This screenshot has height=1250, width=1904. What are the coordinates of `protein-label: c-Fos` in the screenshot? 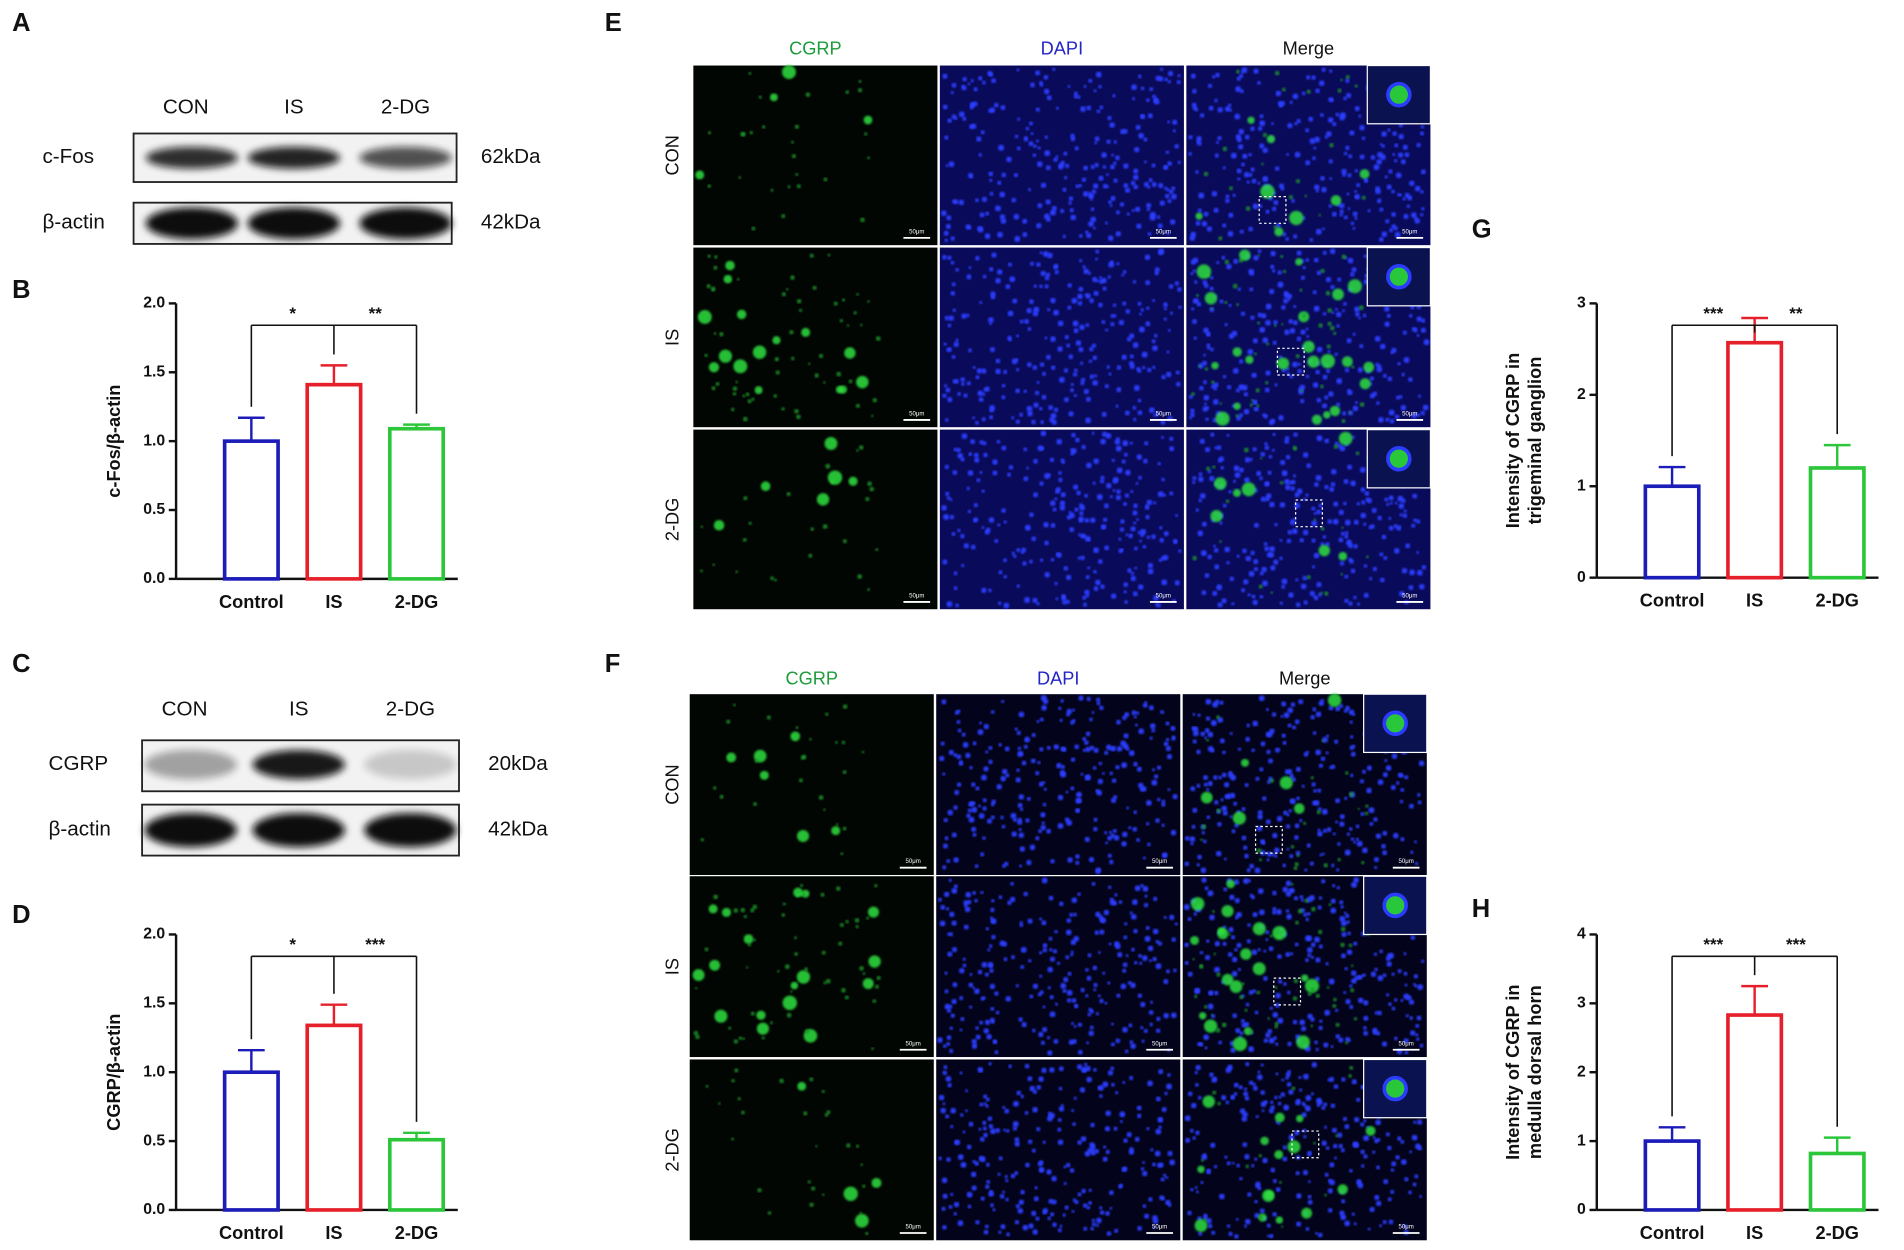 It's located at (69, 156).